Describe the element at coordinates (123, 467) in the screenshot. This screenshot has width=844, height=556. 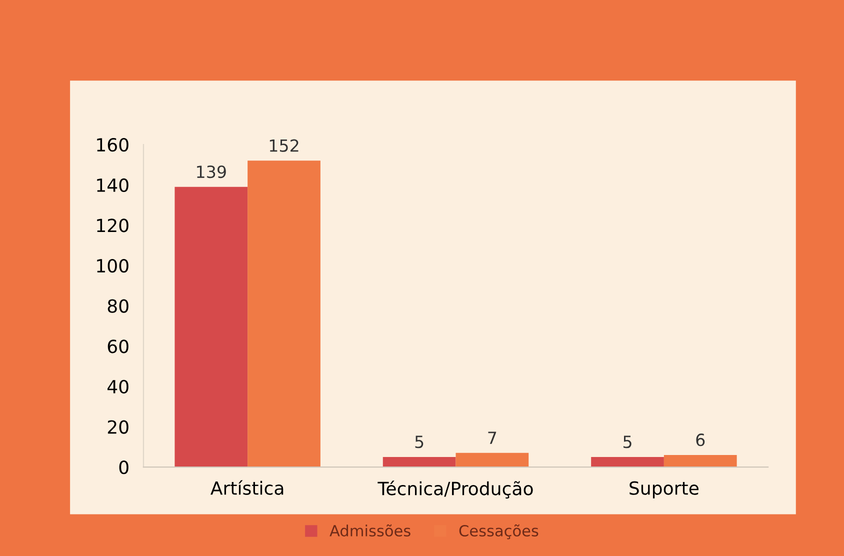
I see `y-tick-label: 0` at that location.